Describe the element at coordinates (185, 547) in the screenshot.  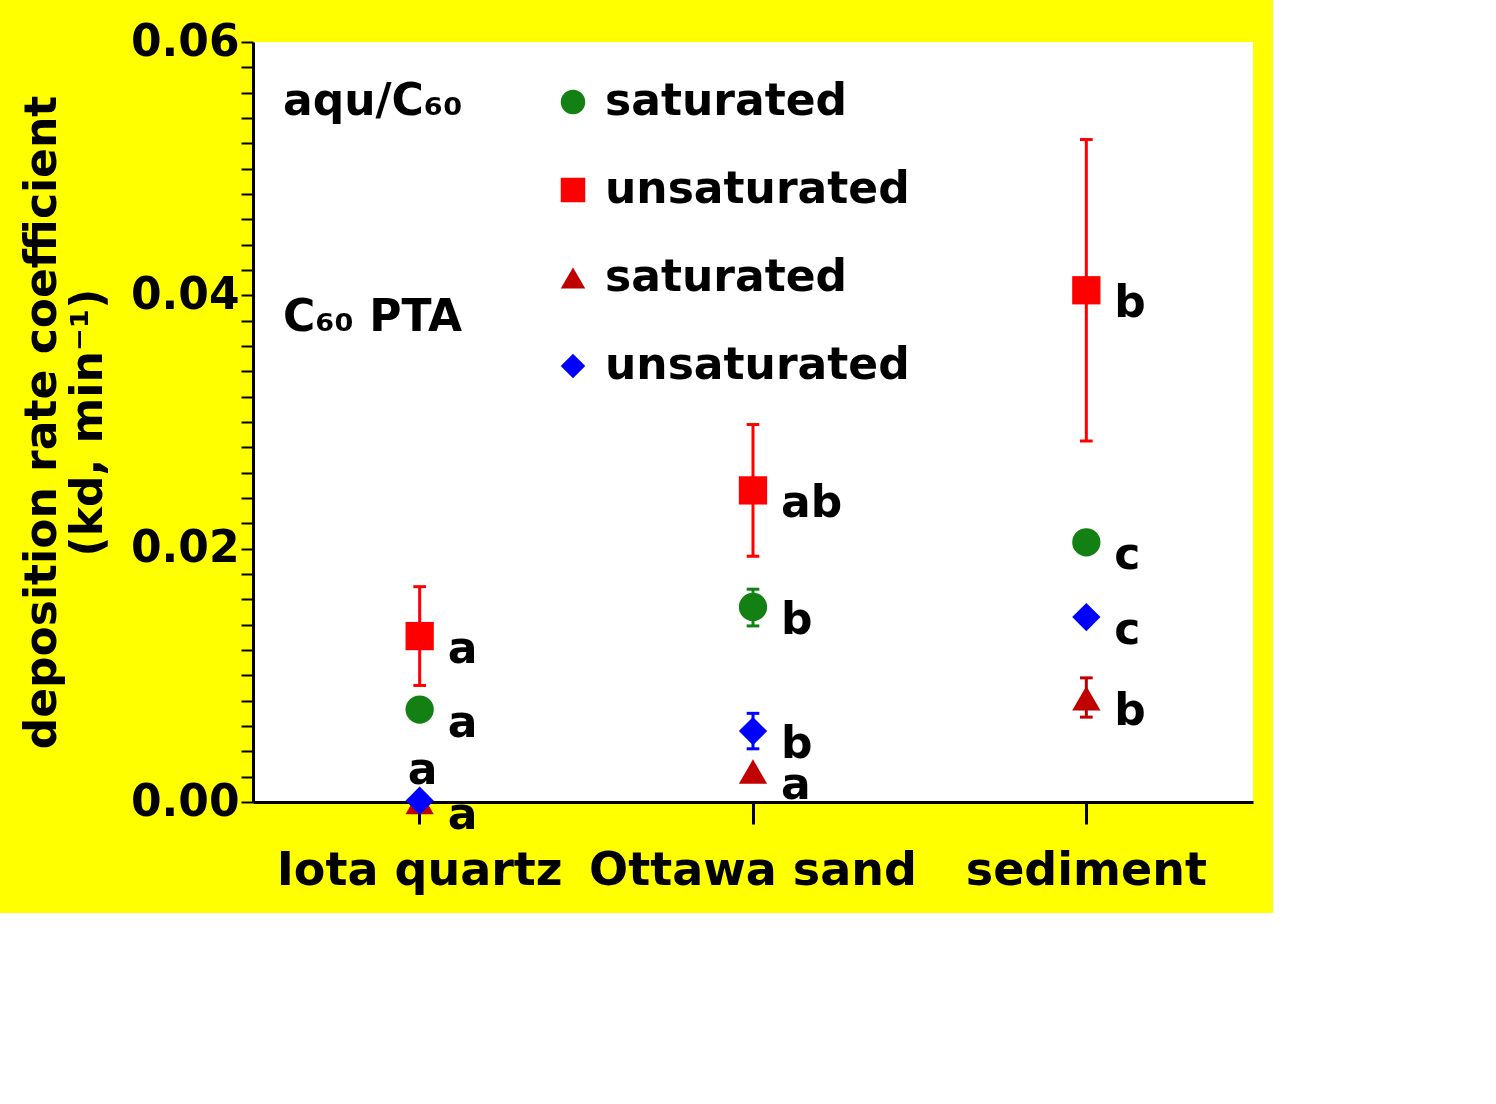
I see `y-tick-label: 0.02` at that location.